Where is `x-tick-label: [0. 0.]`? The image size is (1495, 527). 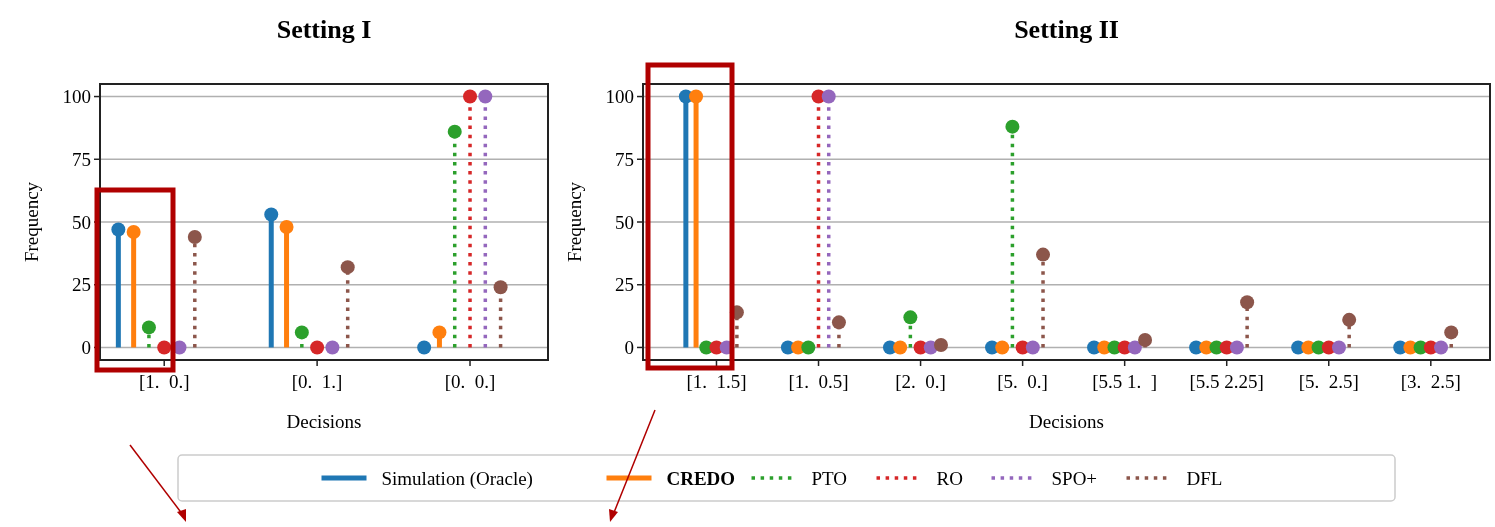
x-tick-label: [0. 0.] is located at coordinates (470, 381).